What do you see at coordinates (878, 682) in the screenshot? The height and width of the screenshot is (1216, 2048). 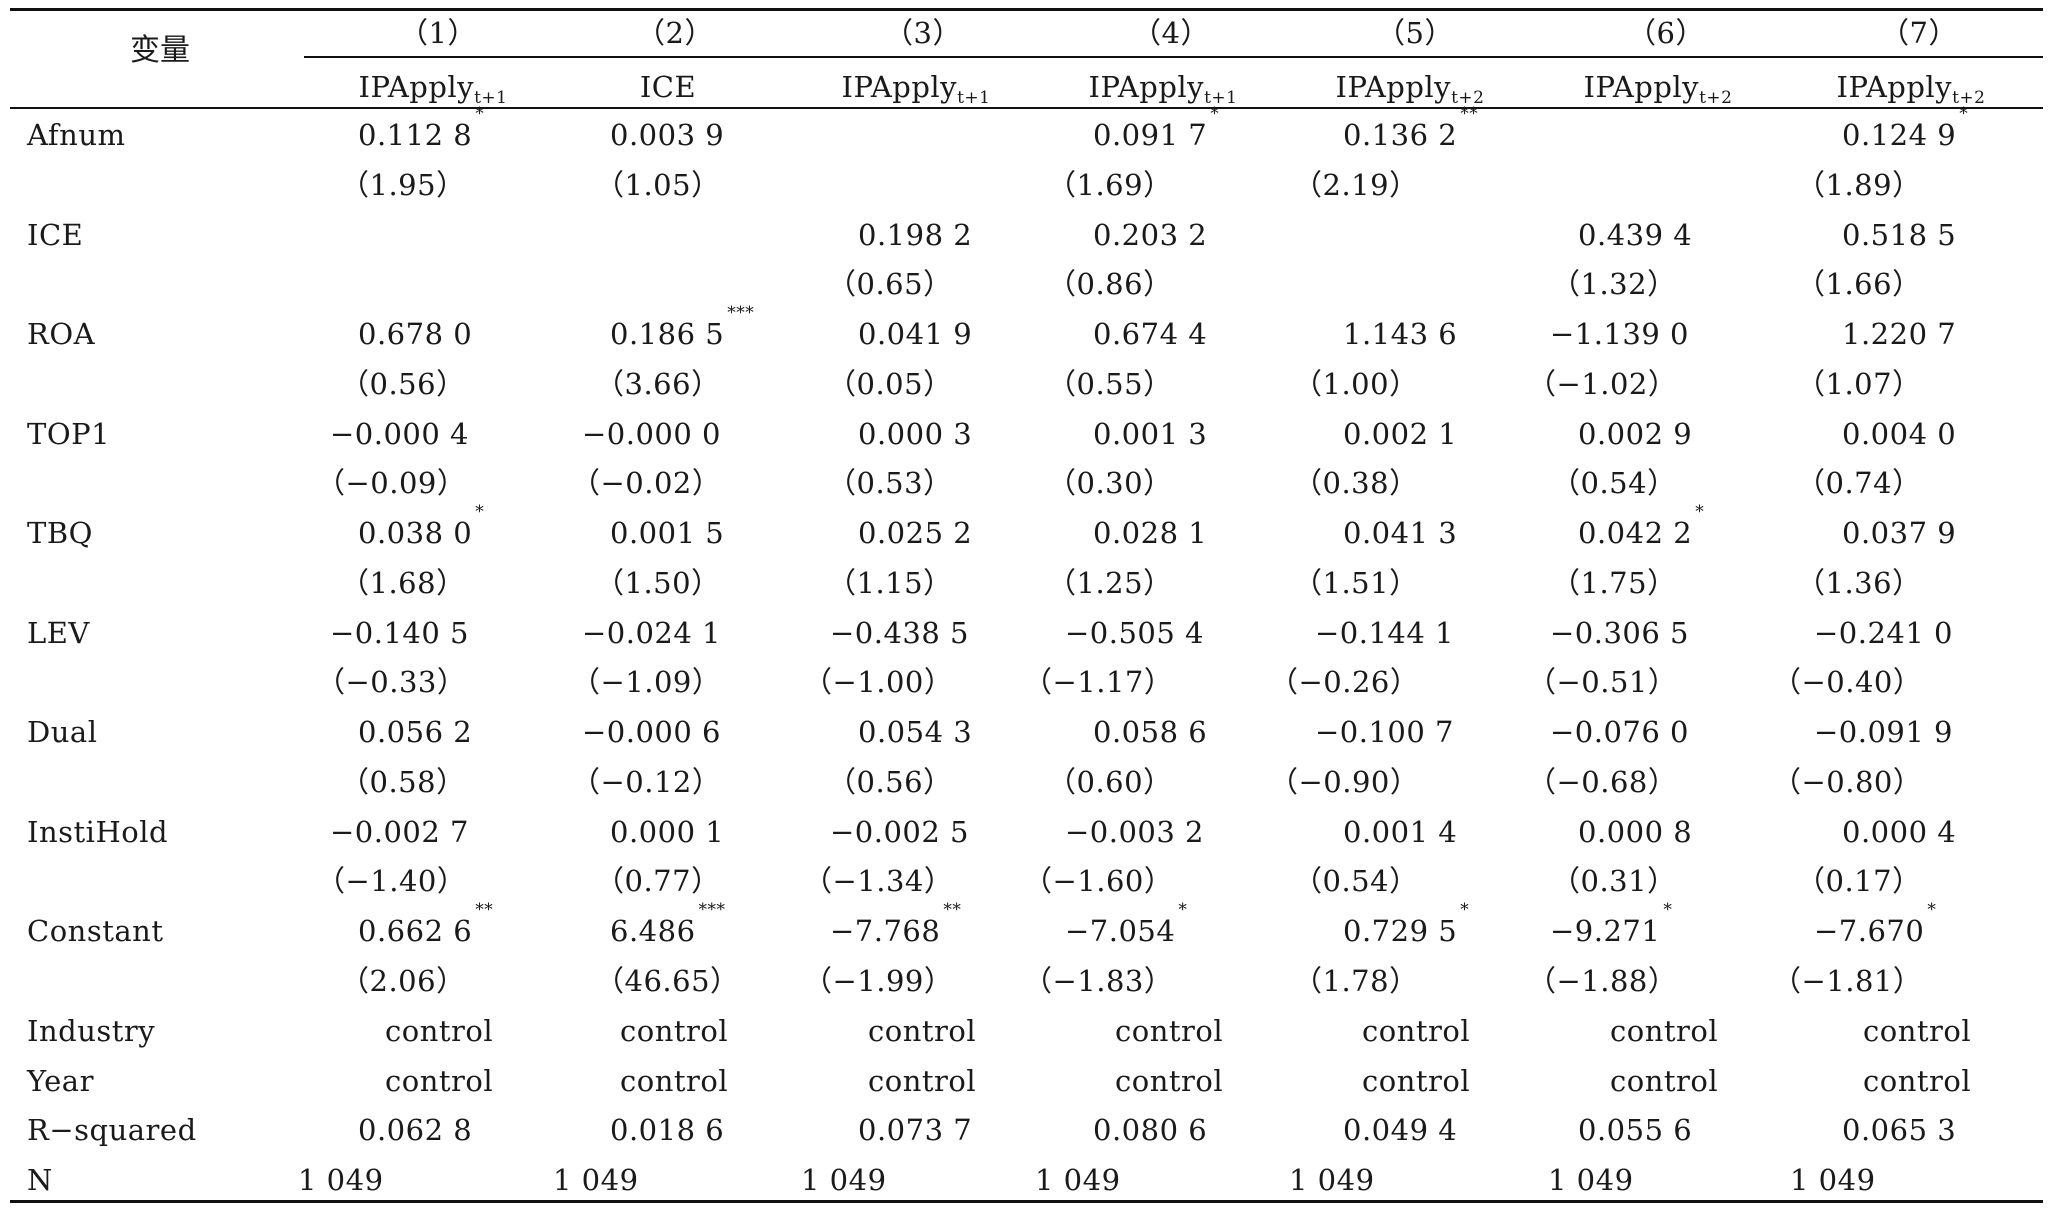 I see `t-statistic-cell: （−1.00）` at bounding box center [878, 682].